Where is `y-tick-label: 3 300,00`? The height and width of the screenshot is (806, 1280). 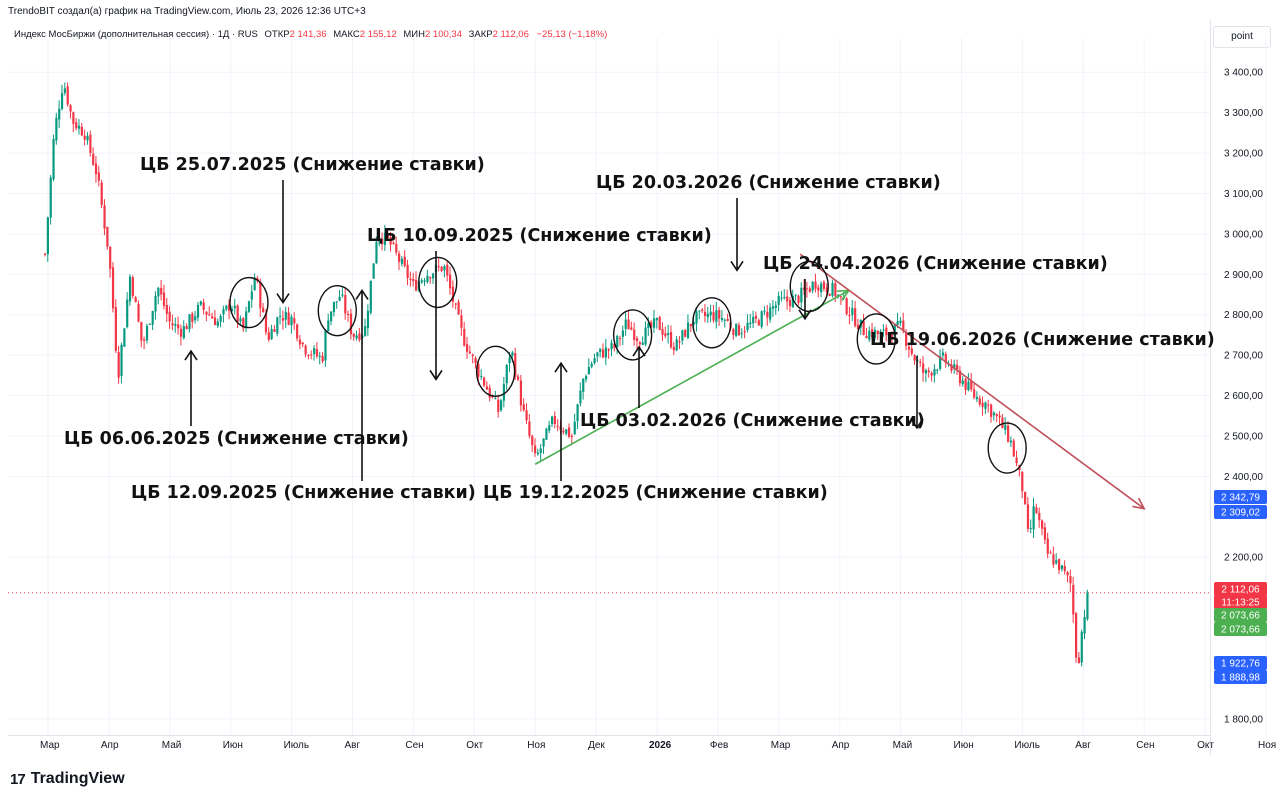 y-tick-label: 3 300,00 is located at coordinates (1243, 113).